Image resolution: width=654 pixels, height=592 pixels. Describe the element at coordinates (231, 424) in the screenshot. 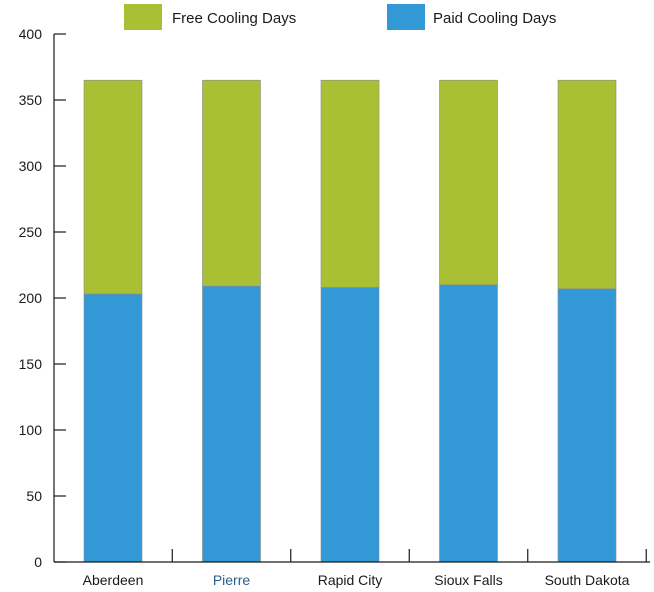

I see `bar-paid-cooling-days-pierre` at that location.